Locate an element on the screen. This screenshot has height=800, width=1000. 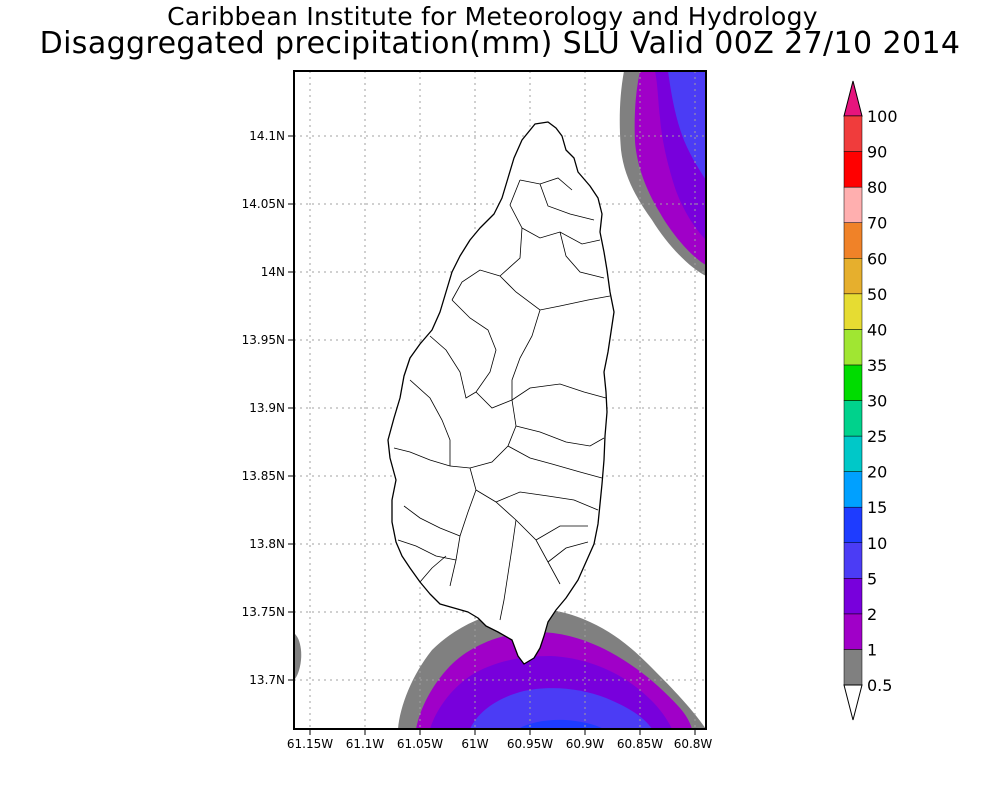
colorbar-label: 15 is located at coordinates (877, 507).